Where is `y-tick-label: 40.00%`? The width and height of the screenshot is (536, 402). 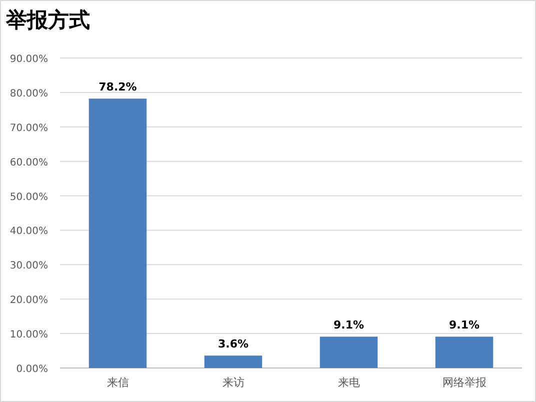 y-tick-label: 40.00% is located at coordinates (29, 232).